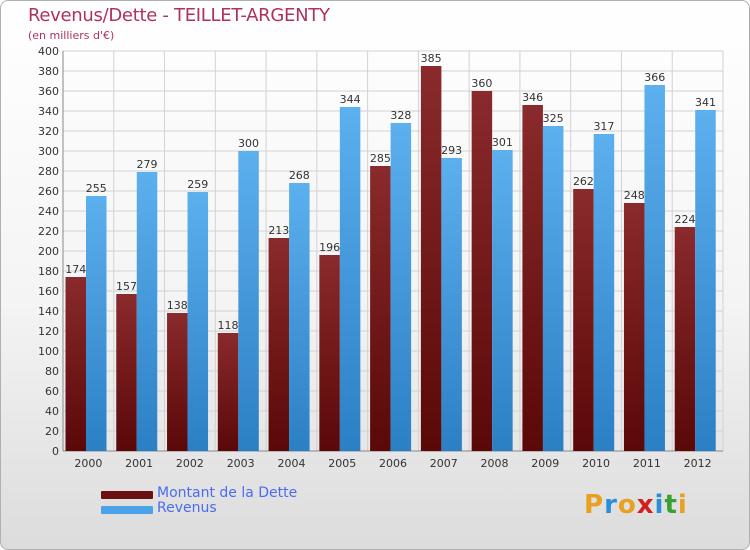 The height and width of the screenshot is (550, 750). What do you see at coordinates (329, 247) in the screenshot?
I see `data-label-dette: 196` at bounding box center [329, 247].